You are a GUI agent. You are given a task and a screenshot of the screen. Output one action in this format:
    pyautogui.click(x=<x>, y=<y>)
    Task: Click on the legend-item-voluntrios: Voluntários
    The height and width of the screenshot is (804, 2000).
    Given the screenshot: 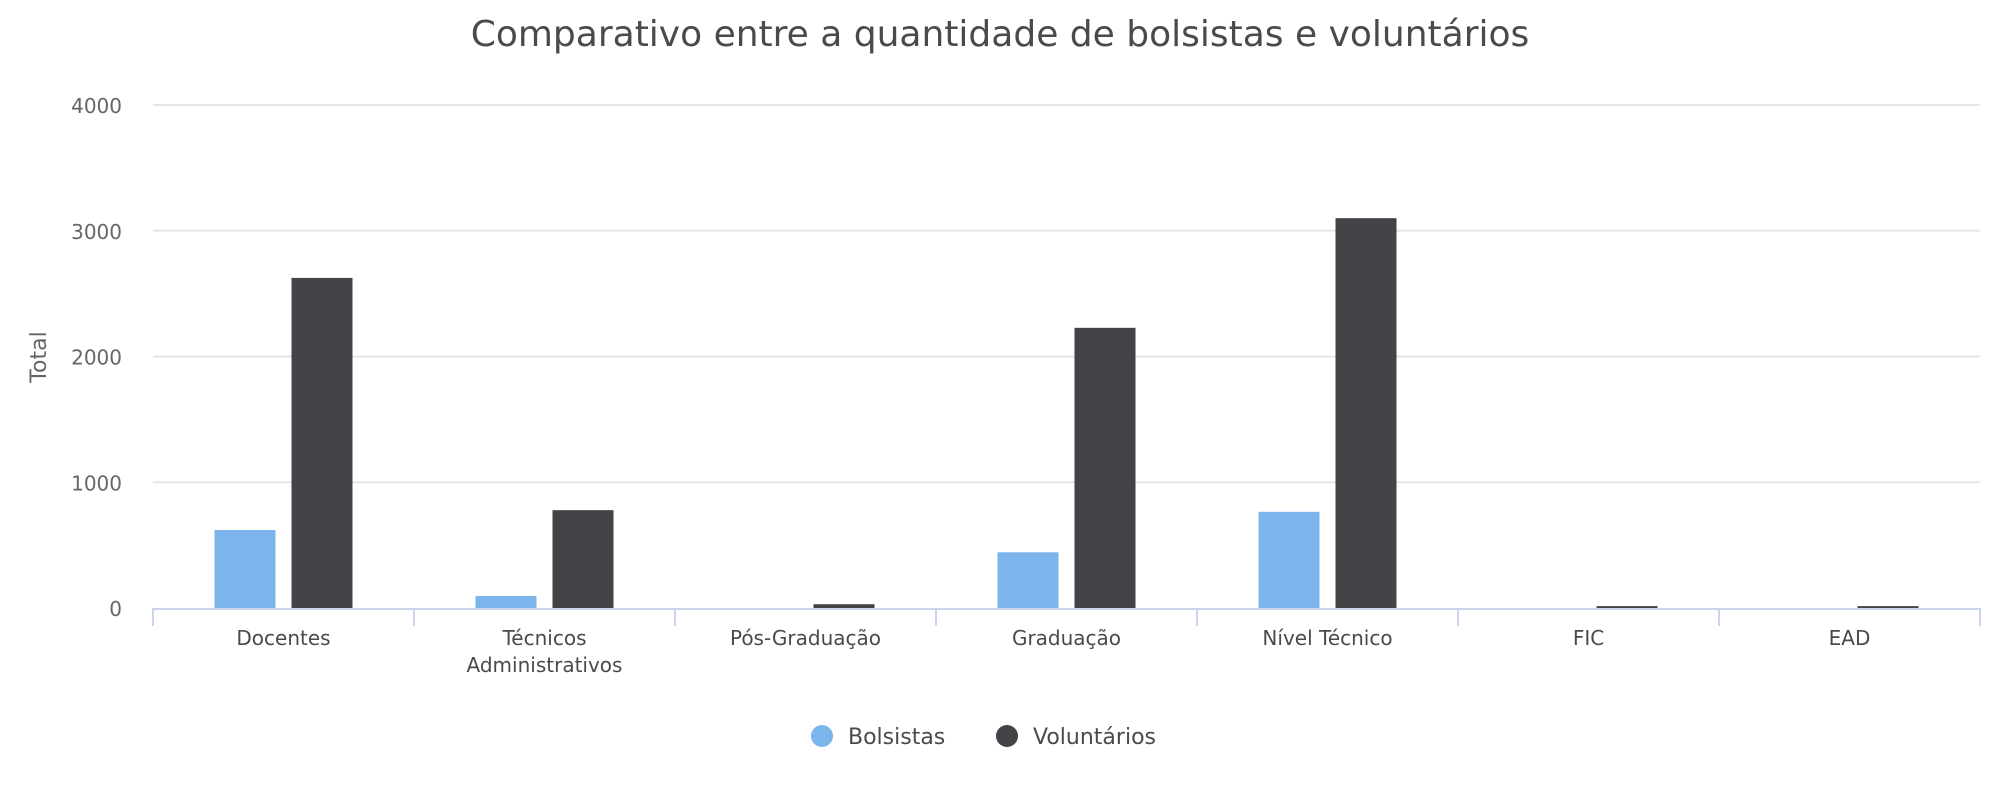 What is the action you would take?
    pyautogui.click(x=1076, y=737)
    